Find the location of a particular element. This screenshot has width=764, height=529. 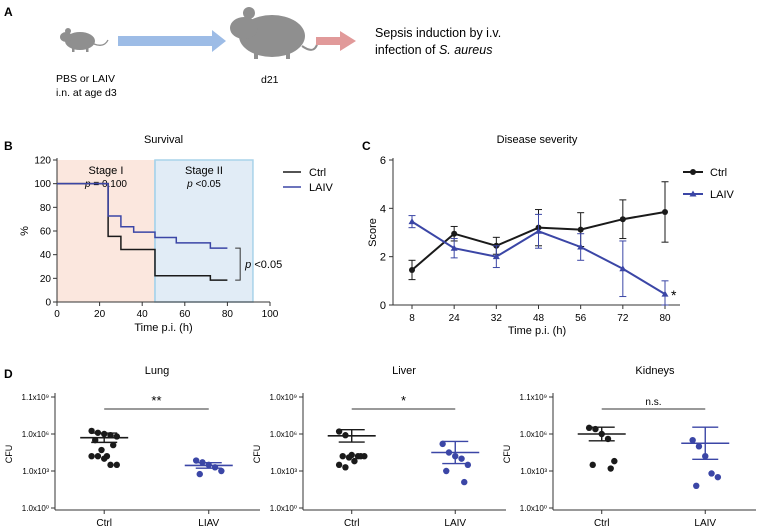

stage-2-region is located at coordinates (204, 231).